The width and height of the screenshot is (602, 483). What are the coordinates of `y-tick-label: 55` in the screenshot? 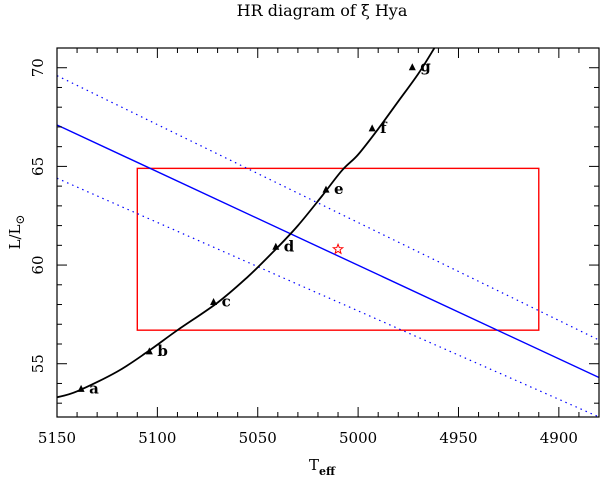 It's located at (38, 363).